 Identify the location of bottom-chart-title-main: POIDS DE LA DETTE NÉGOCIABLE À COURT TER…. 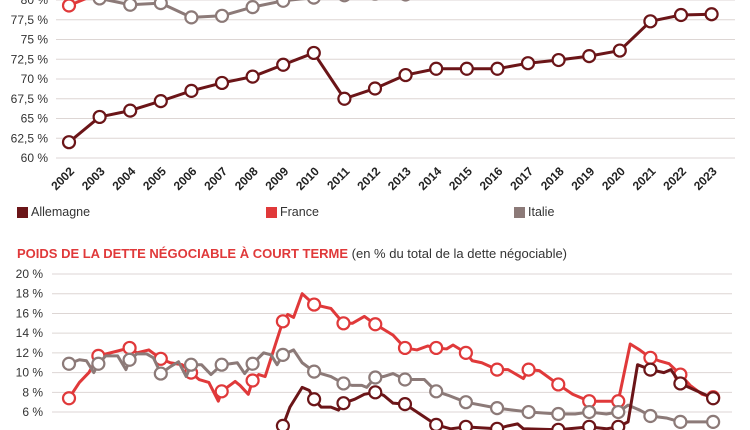
(183, 253).